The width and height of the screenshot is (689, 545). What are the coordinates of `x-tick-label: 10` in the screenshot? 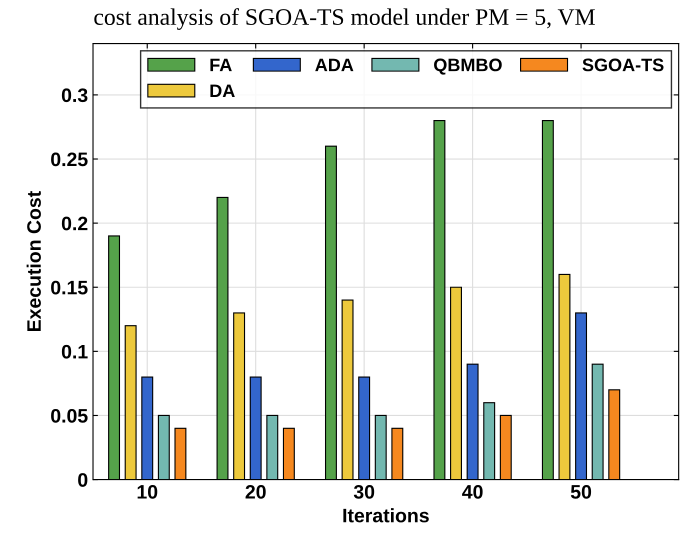 It's located at (148, 491).